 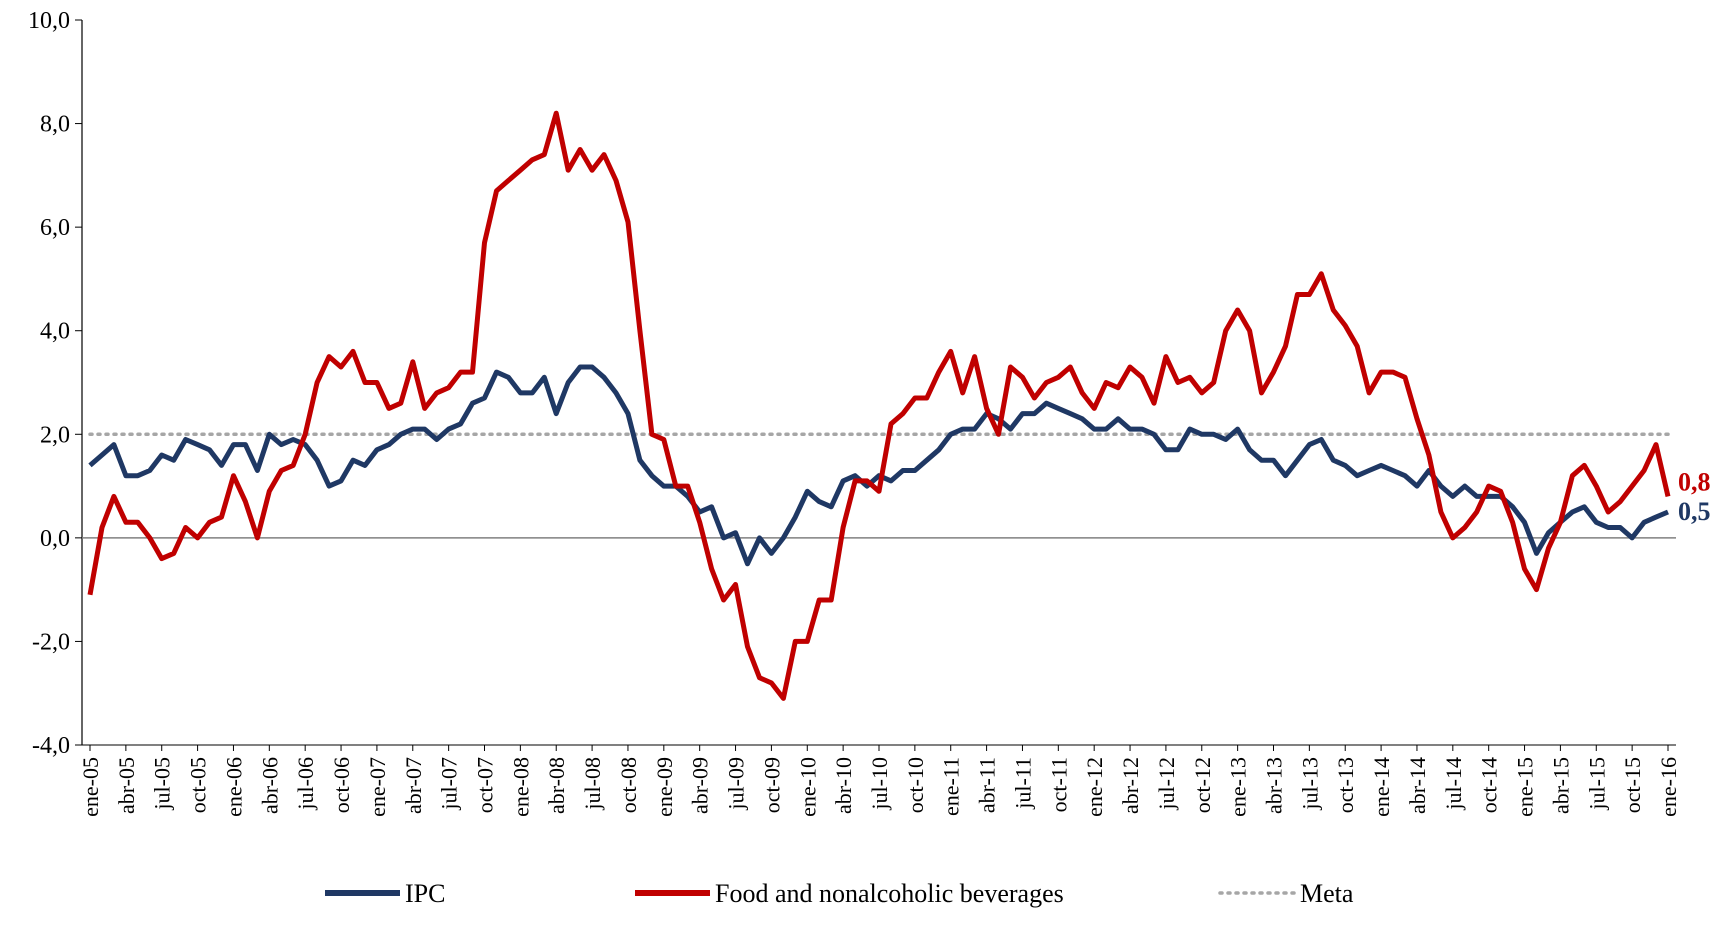 I want to click on x-tick-label: oct-08, so click(x=628, y=785).